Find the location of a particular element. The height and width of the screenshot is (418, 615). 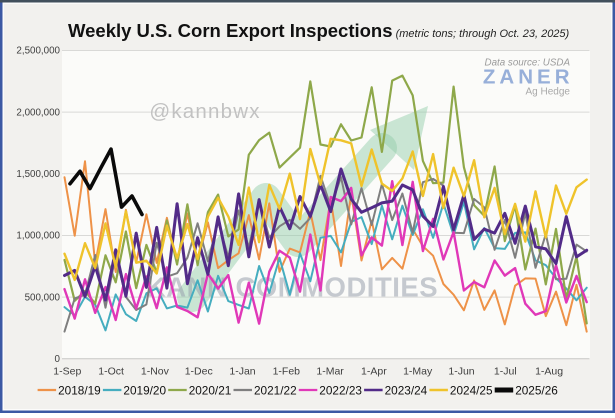

svg-text: Ag Hedge is located at coordinates (548, 92).